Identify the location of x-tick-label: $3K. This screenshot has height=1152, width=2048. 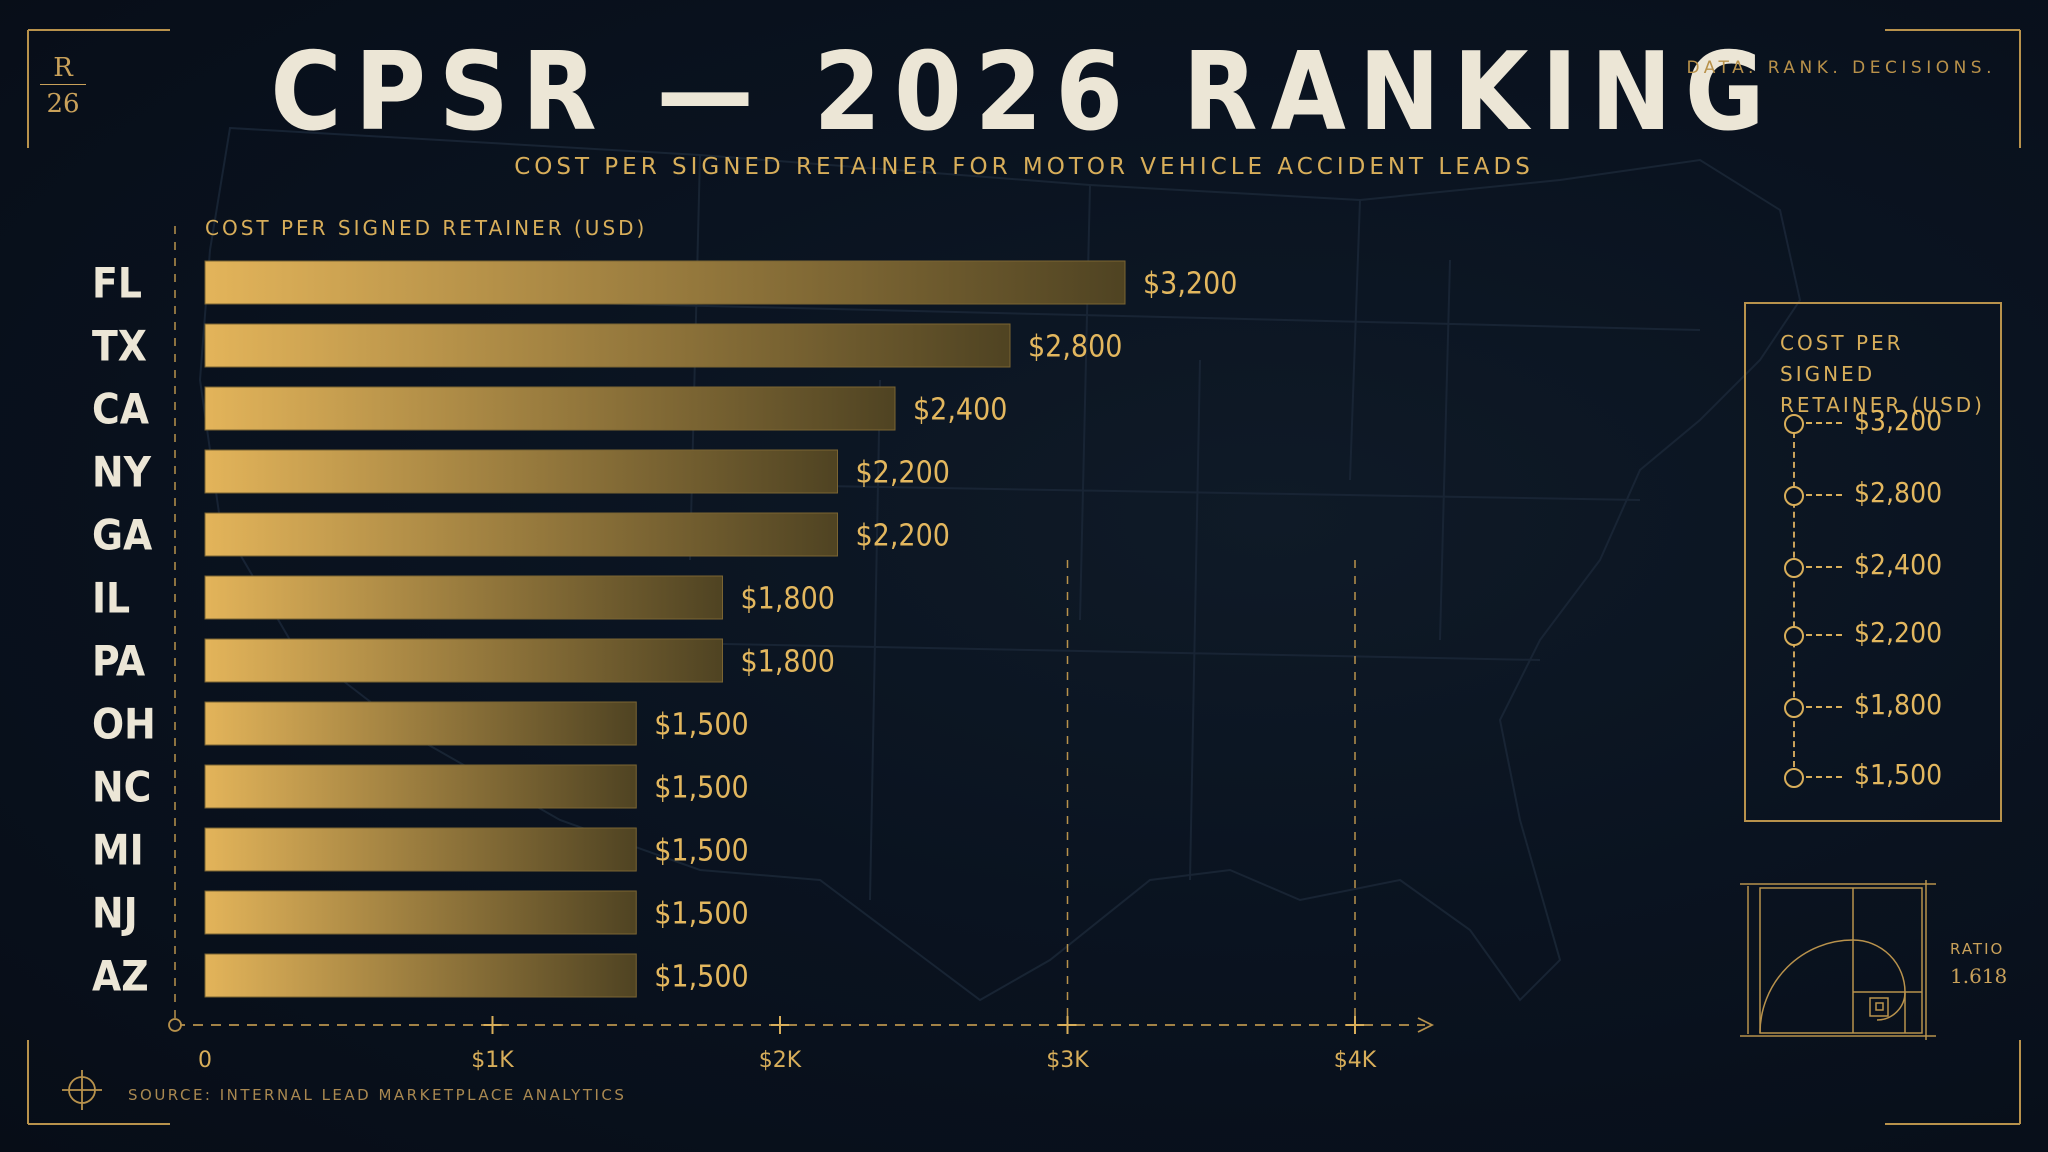
(1067, 1060).